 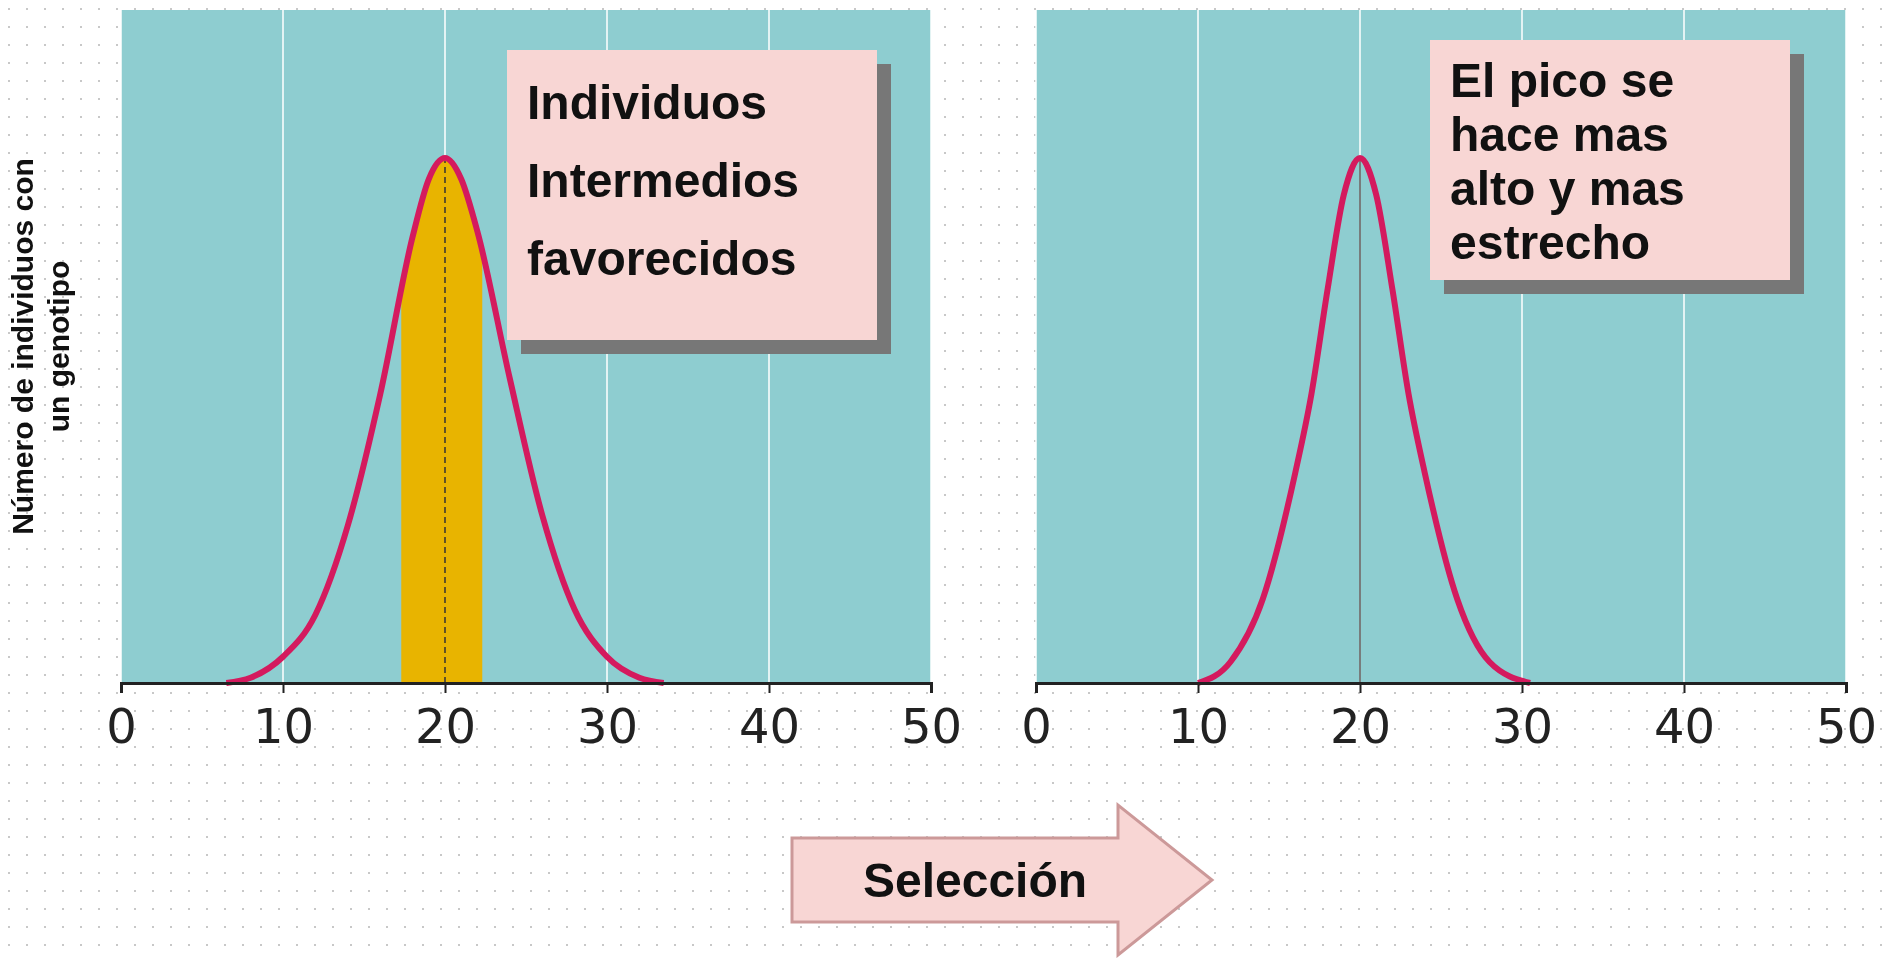 What do you see at coordinates (975, 880) in the screenshot?
I see `text: Selección` at bounding box center [975, 880].